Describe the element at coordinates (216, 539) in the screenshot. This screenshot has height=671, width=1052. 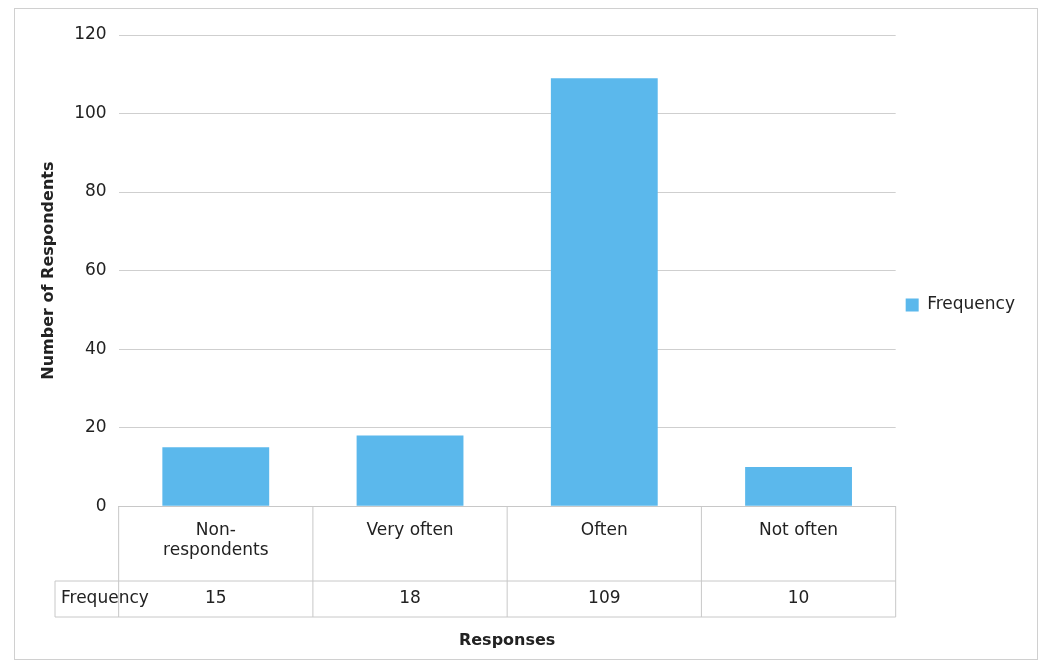
I see `x-tick-label: Non-respondents` at that location.